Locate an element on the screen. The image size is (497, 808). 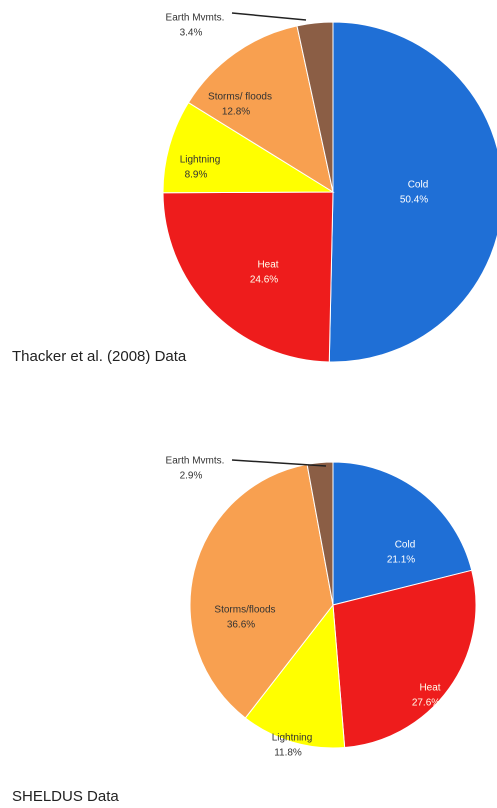
slice-value-label: 2.9% is located at coordinates (191, 476).